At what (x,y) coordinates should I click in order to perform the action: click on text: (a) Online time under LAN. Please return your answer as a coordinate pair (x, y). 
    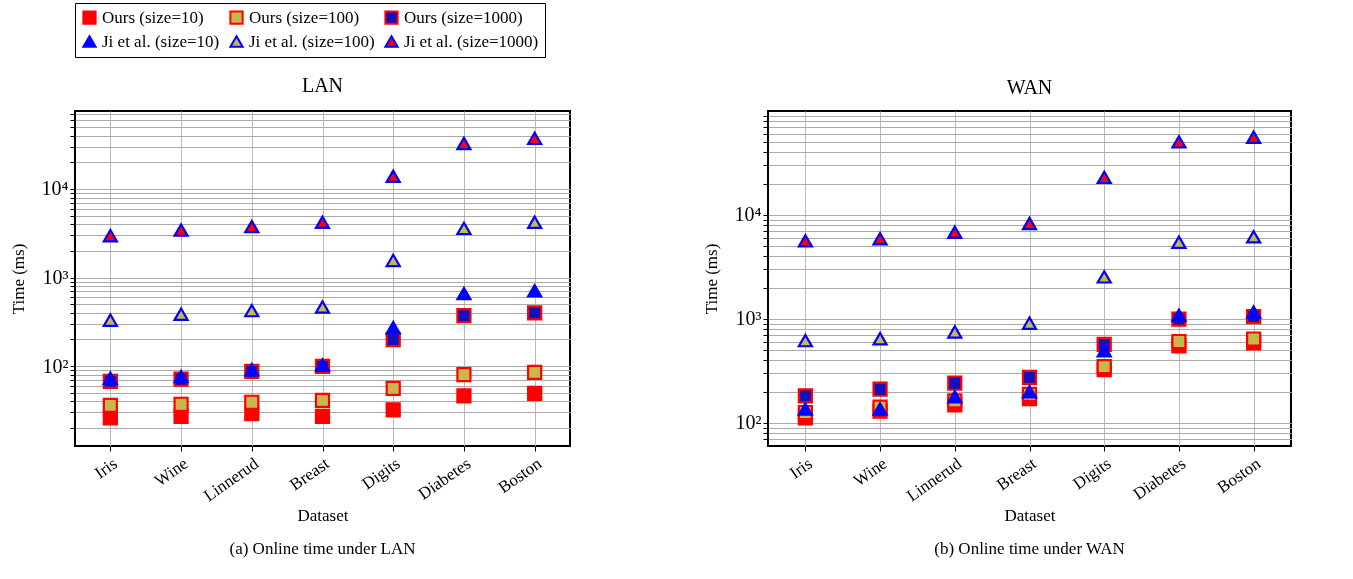
    Looking at the image, I should click on (322, 548).